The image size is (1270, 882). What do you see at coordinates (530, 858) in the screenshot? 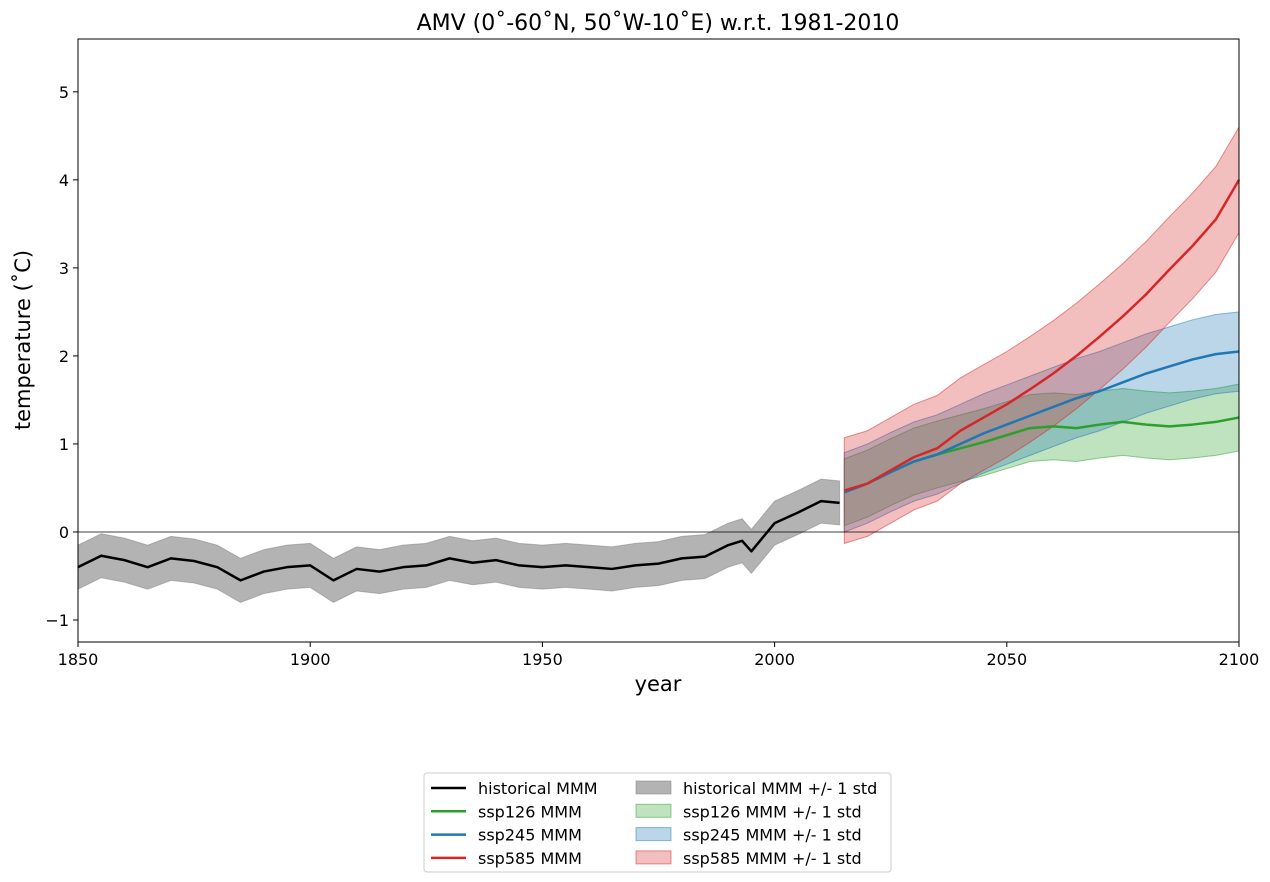
I see `legend-label: ssp585 MMM` at bounding box center [530, 858].